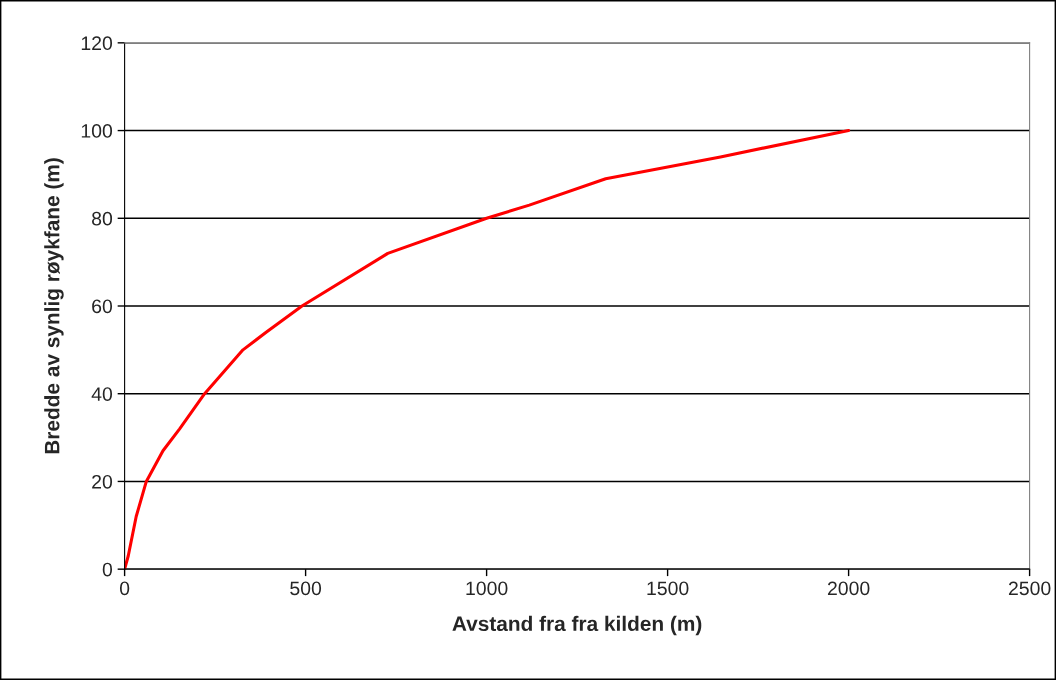  Describe the element at coordinates (668, 588) in the screenshot. I see `x-tick-label: 1500` at that location.